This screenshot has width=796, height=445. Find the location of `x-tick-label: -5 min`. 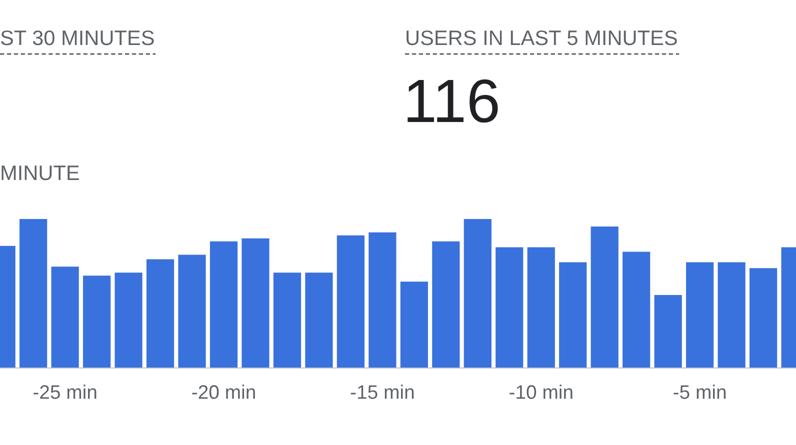

x-tick-label: -5 min is located at coordinates (700, 391).